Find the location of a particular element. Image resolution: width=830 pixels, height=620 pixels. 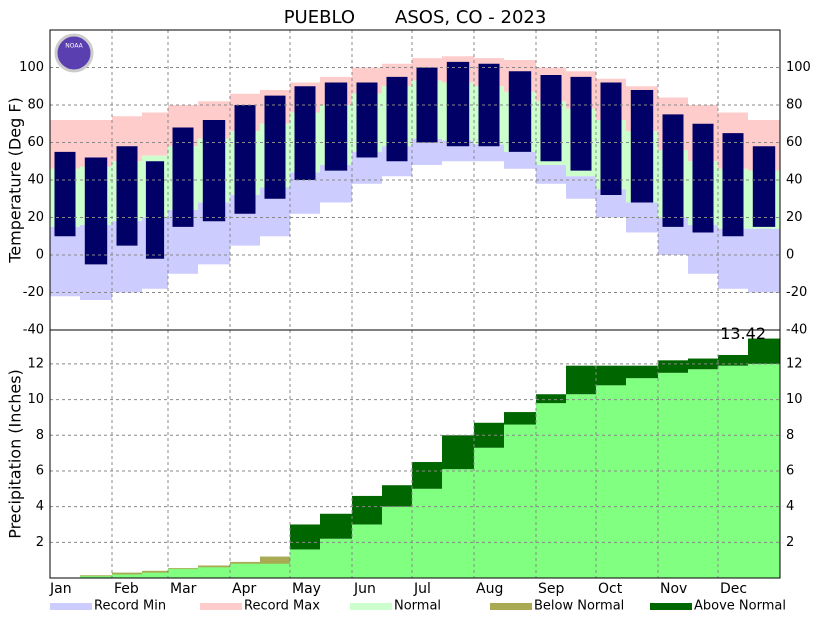

x-tick-label: Jul is located at coordinates (422, 589).